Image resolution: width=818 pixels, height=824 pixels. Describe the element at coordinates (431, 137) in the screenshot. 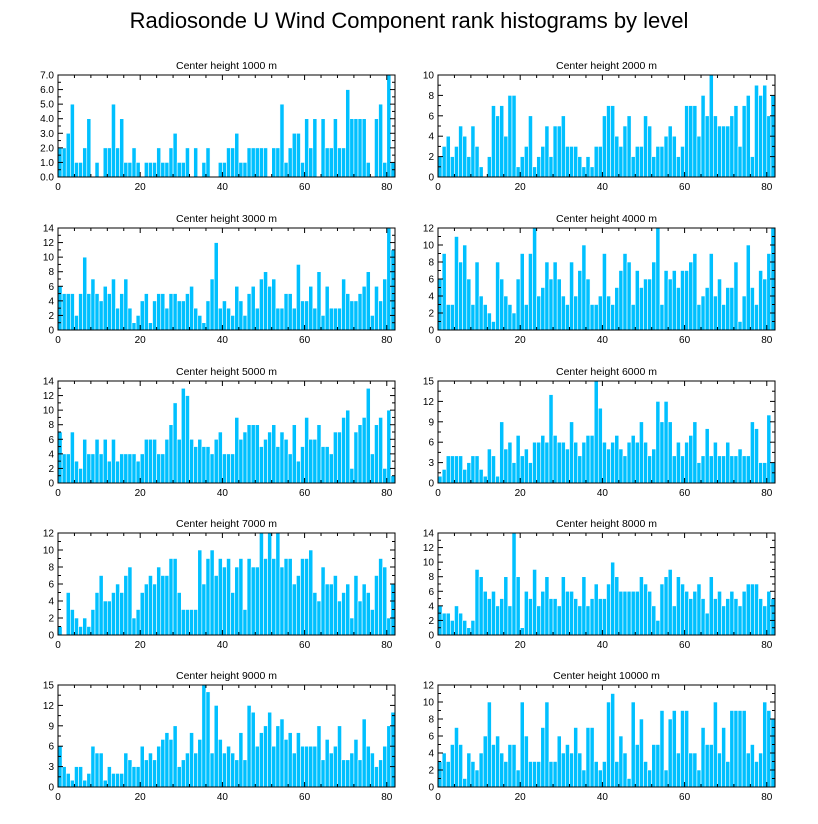

I see `y-tick-label: 4` at that location.